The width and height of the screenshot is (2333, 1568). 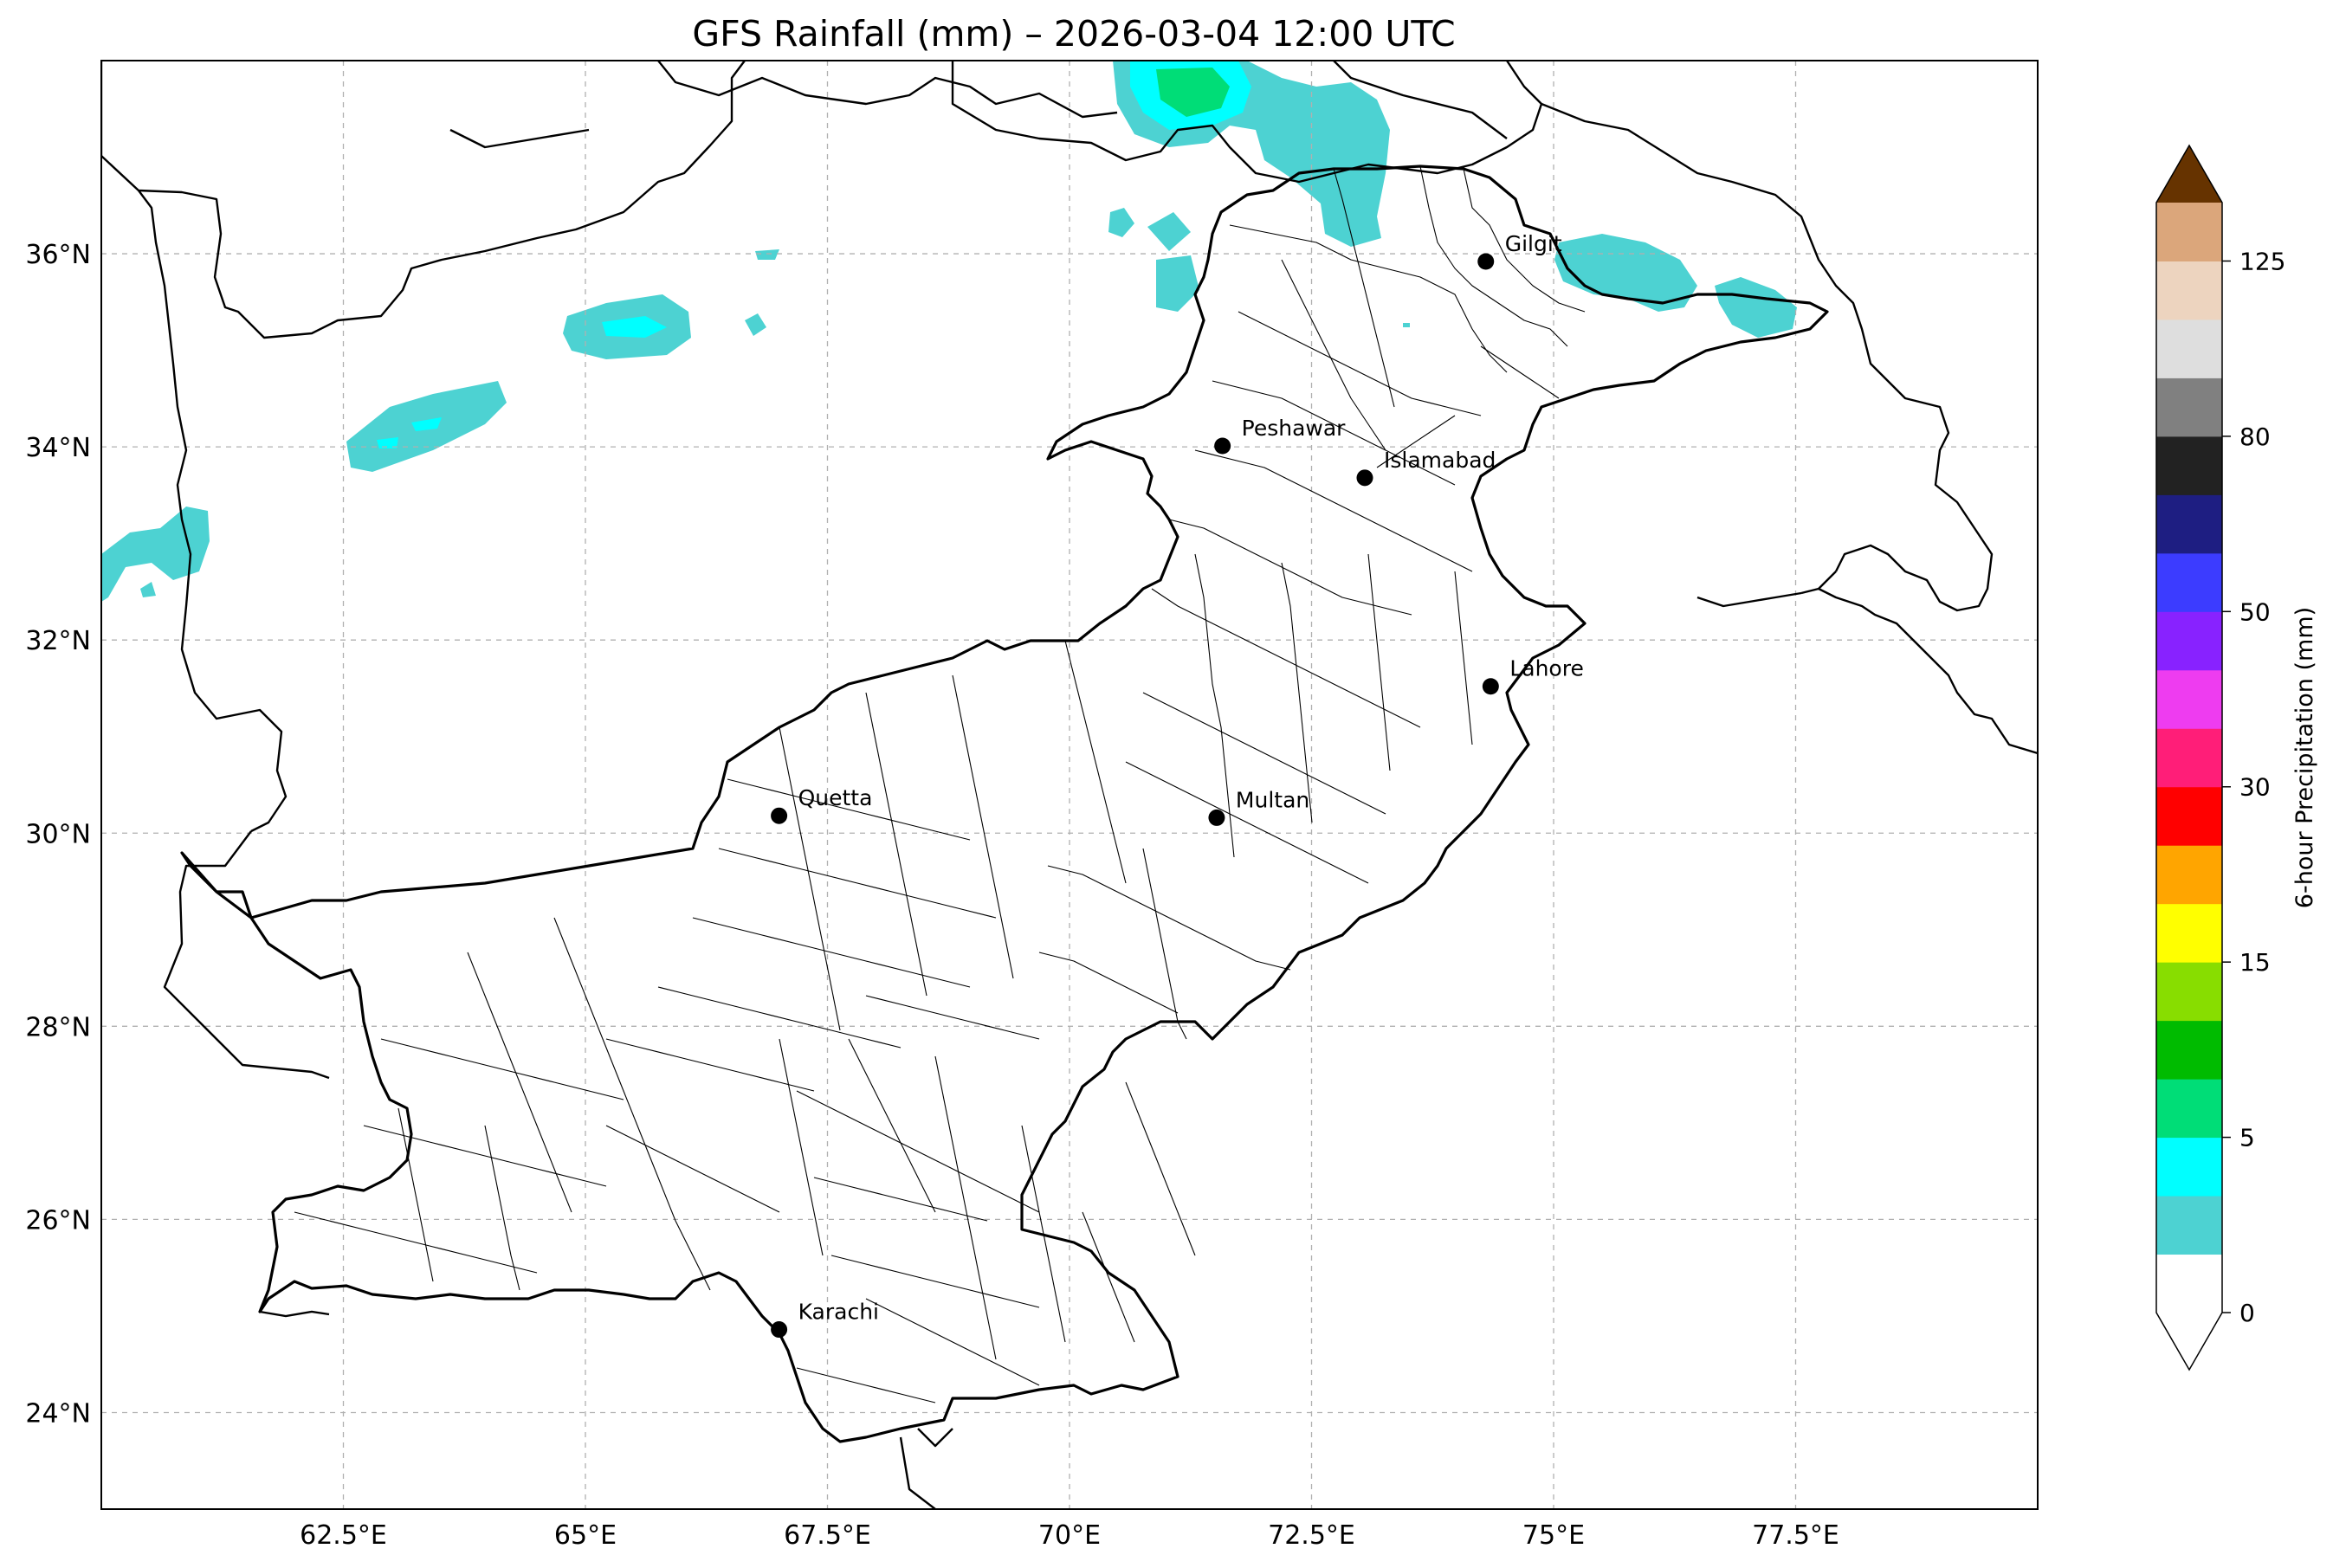 I want to click on colorbar-extend-max-triangle, so click(x=2189, y=174).